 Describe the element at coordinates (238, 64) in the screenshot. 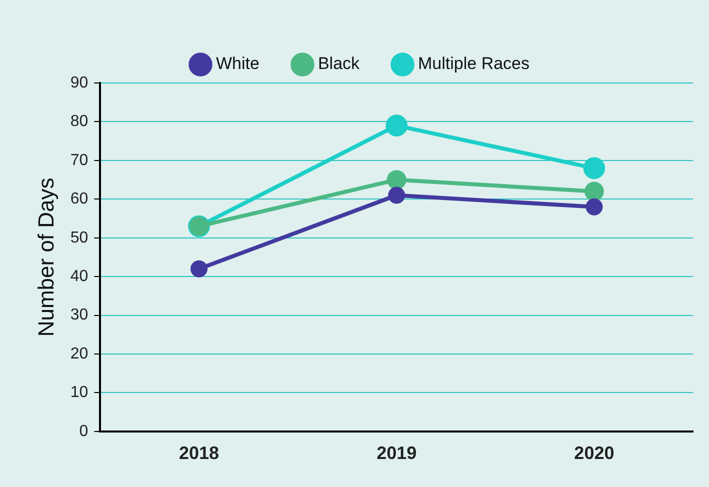

I see `legend-label: White` at that location.